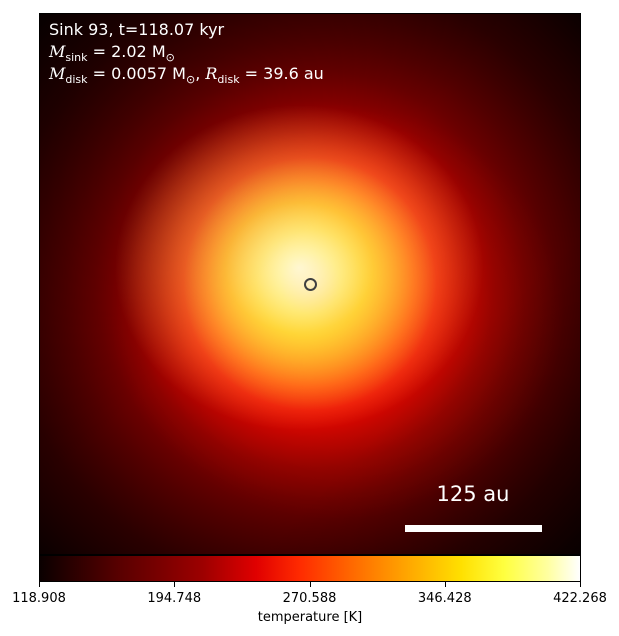  What do you see at coordinates (190, 80) in the screenshot?
I see `disk-mass-unit: ⊙` at bounding box center [190, 80].